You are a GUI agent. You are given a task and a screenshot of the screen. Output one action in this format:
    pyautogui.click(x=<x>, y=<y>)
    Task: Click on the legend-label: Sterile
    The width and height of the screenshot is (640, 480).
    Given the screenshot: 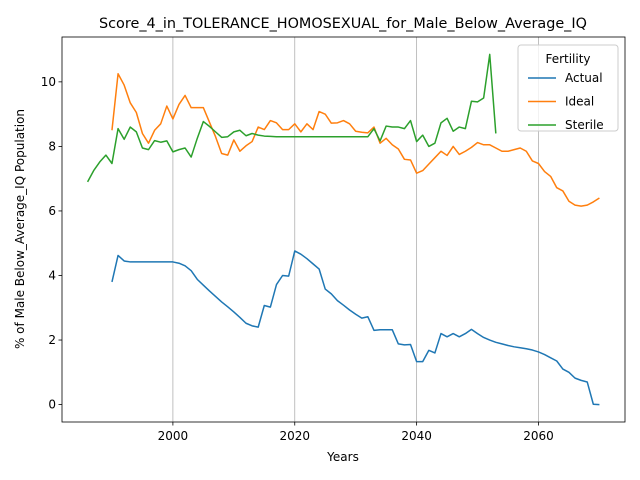 What is the action you would take?
    pyautogui.click(x=584, y=125)
    